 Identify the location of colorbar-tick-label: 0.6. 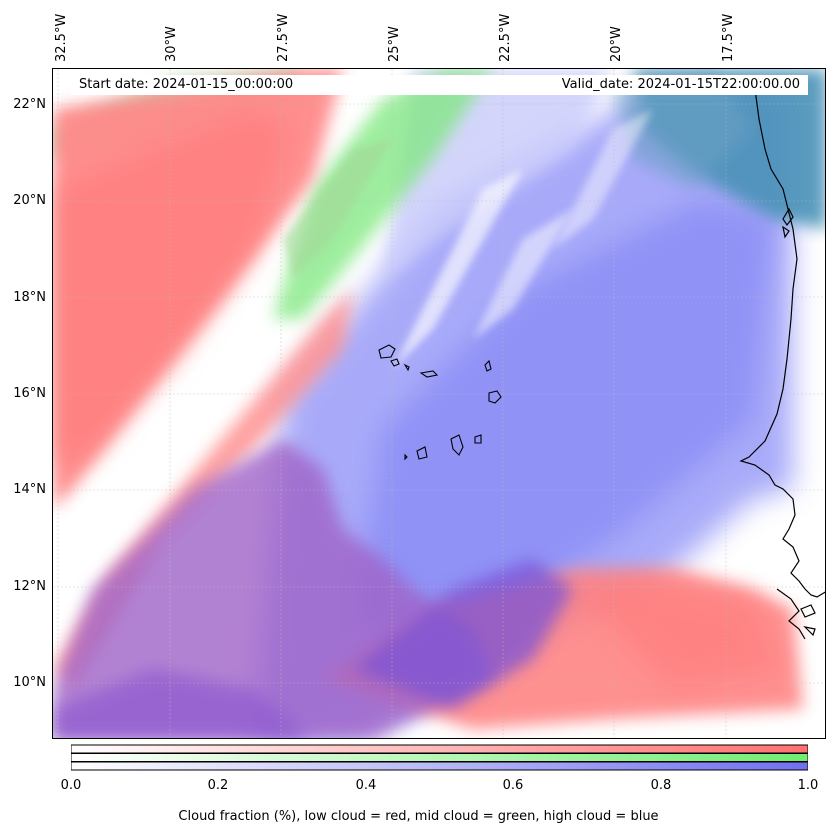
(513, 785).